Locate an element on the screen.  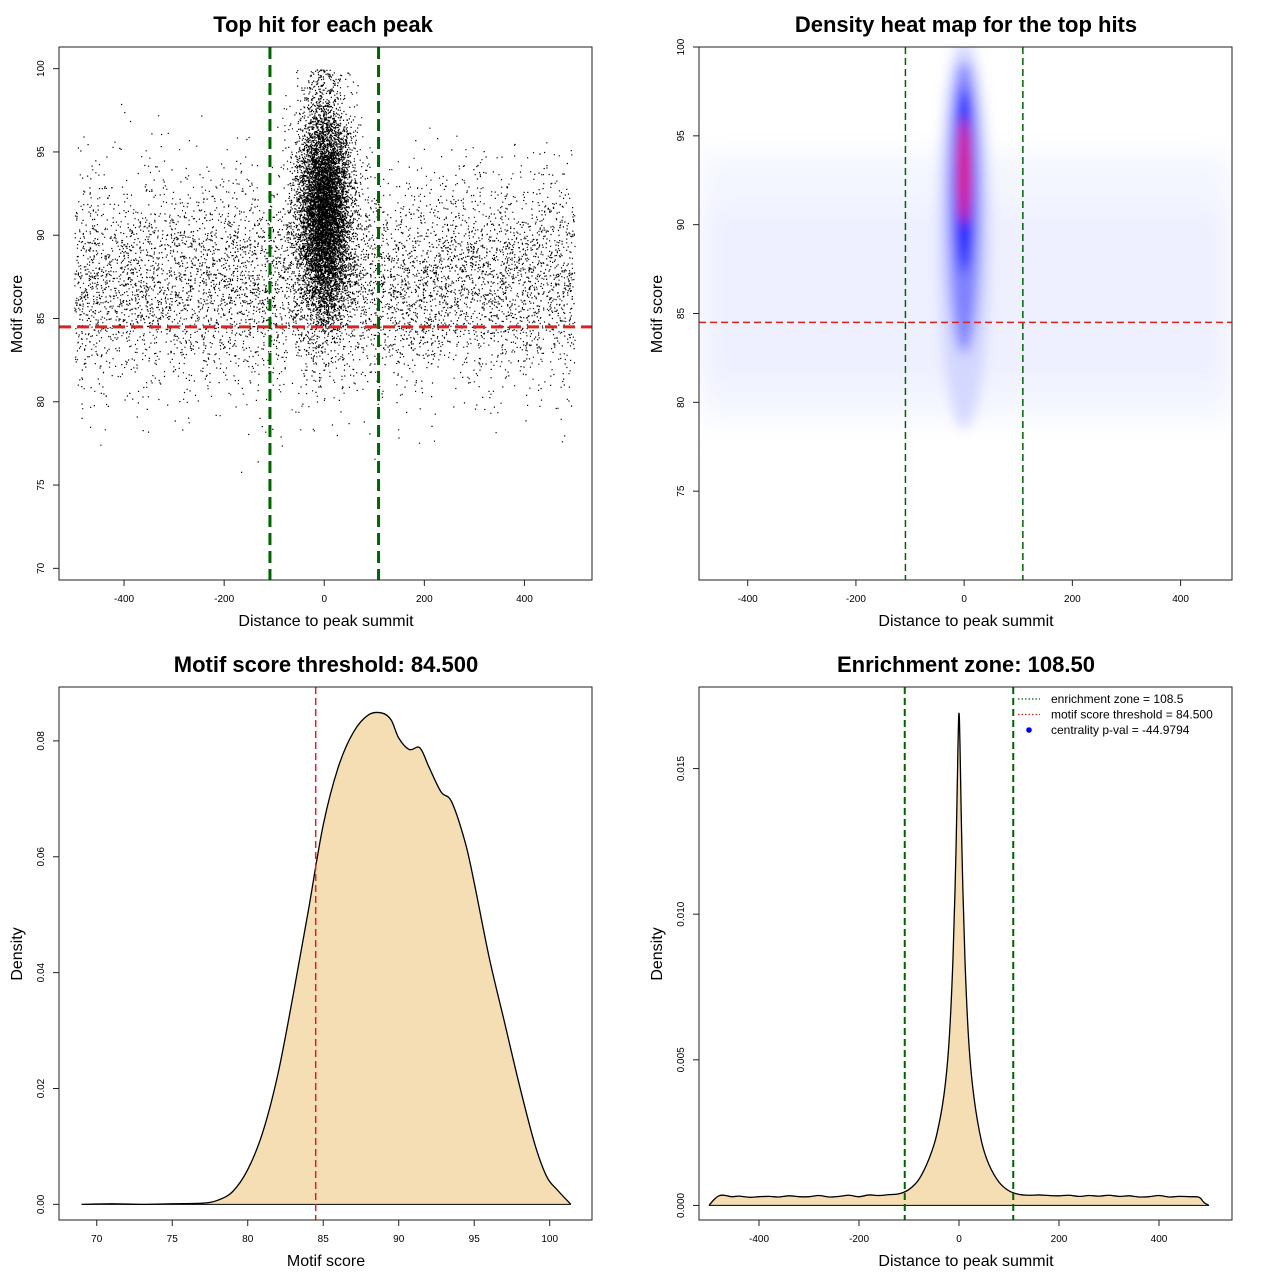
y-tick-label: 0.08 is located at coordinates (41, 741).